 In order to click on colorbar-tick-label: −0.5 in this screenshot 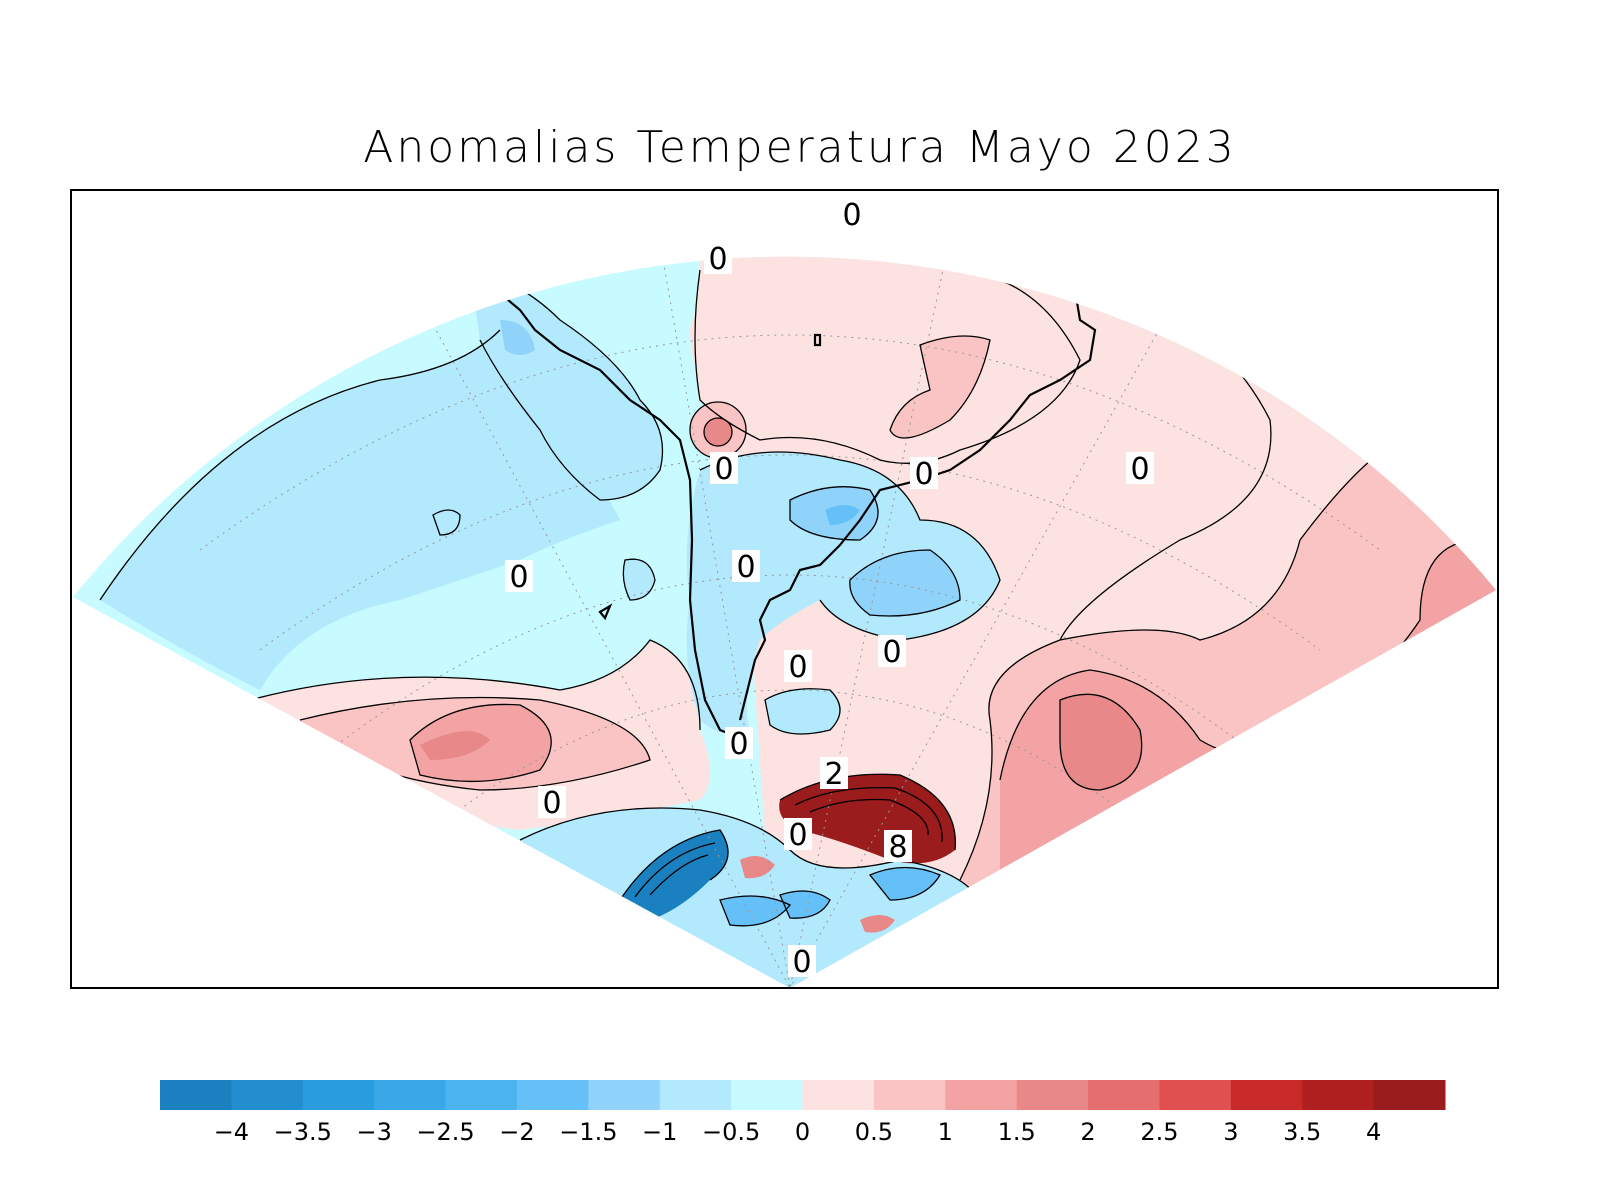, I will do `click(731, 1132)`.